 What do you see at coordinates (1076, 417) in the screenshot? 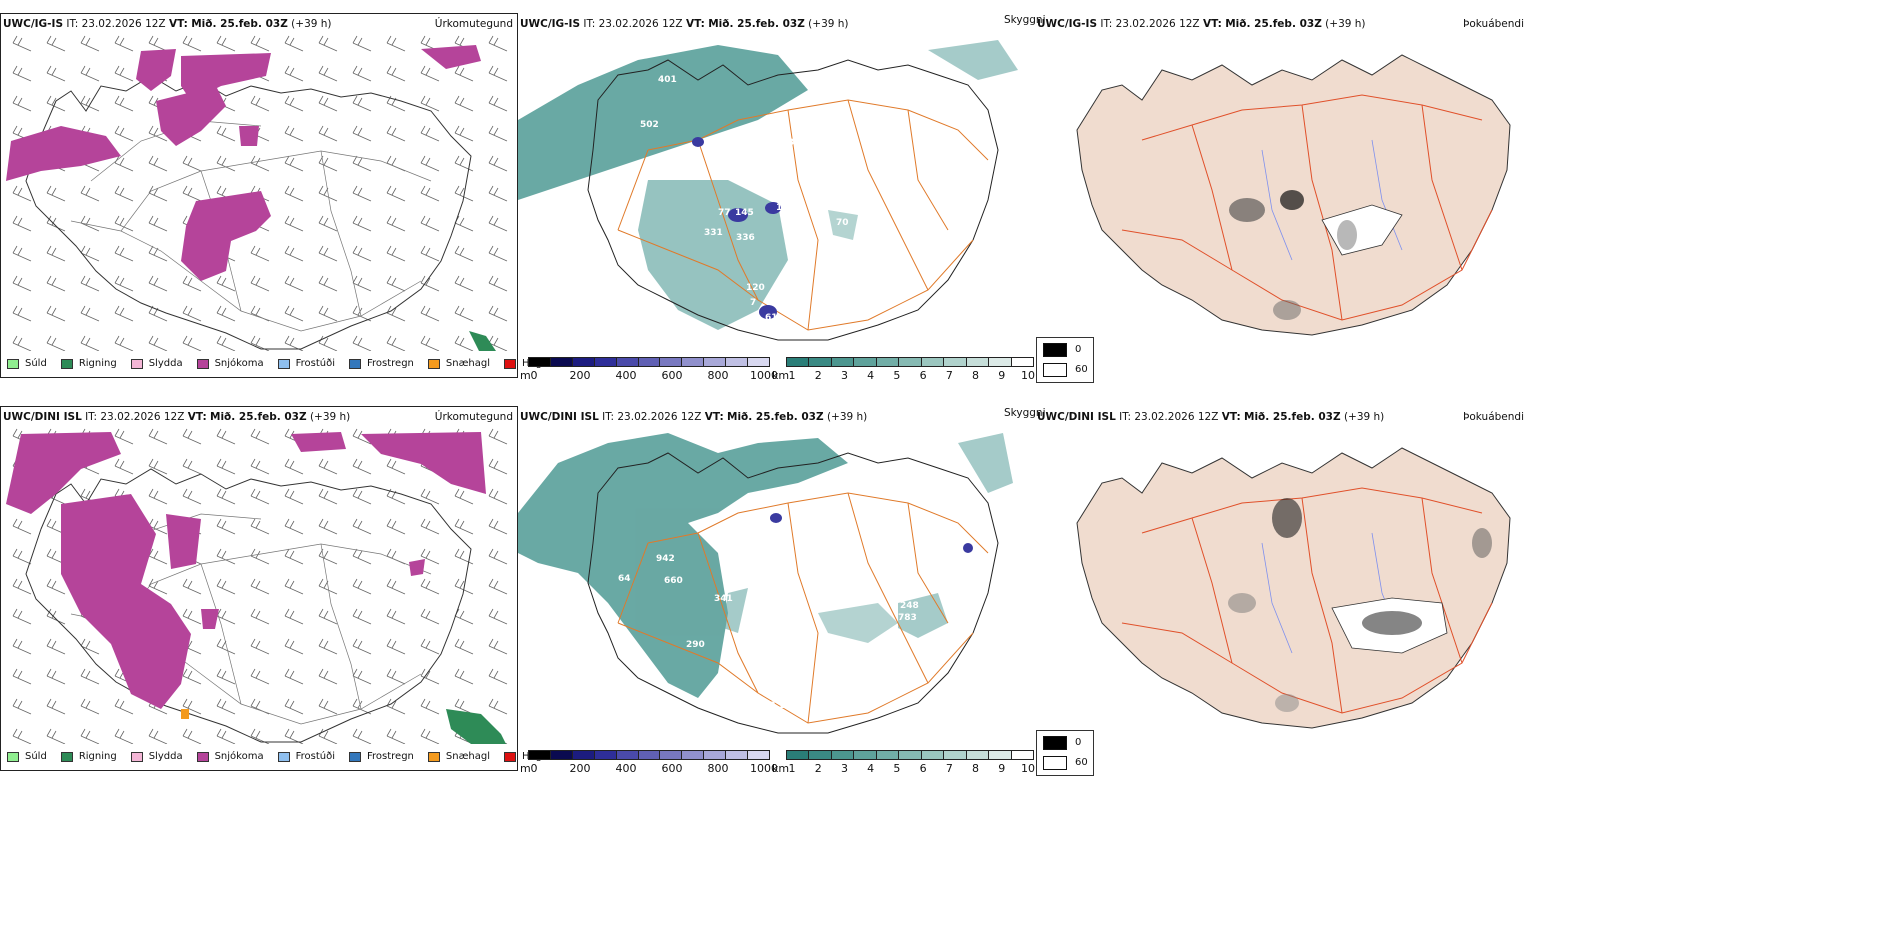
I see `model-name: UWC/DINI ISL` at bounding box center [1076, 417].